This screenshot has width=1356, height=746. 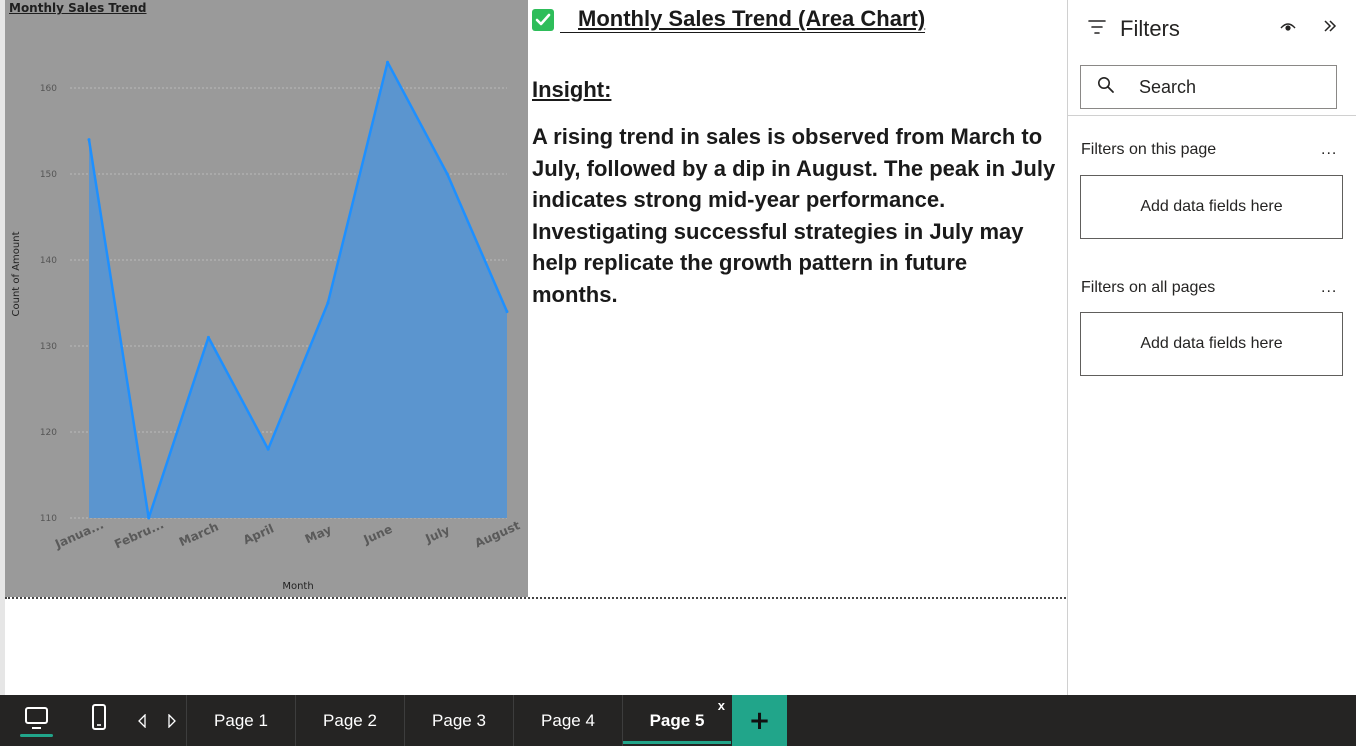 I want to click on page-boundary-line, so click(x=535, y=598).